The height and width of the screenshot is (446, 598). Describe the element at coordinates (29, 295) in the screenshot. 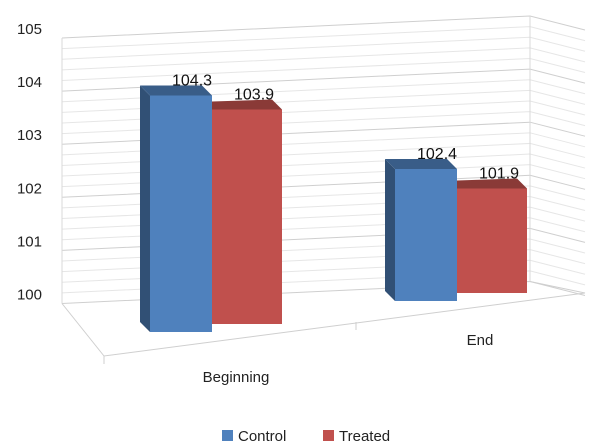

I see `y-tick-label: 100` at that location.